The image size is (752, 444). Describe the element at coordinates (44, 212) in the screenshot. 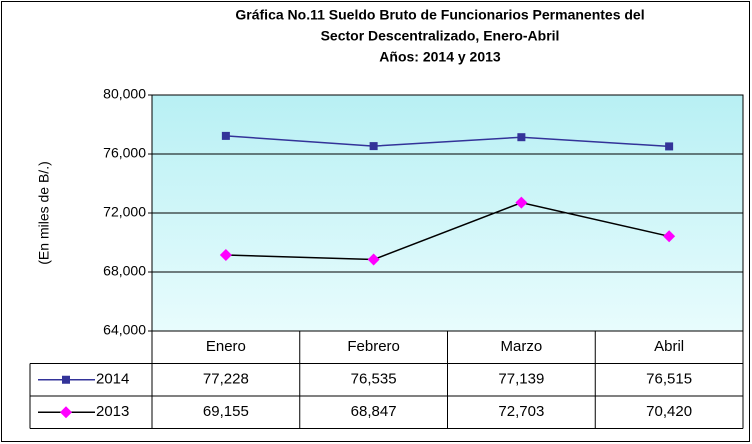

I see `y-axis-label: (En miles de B/.)` at that location.